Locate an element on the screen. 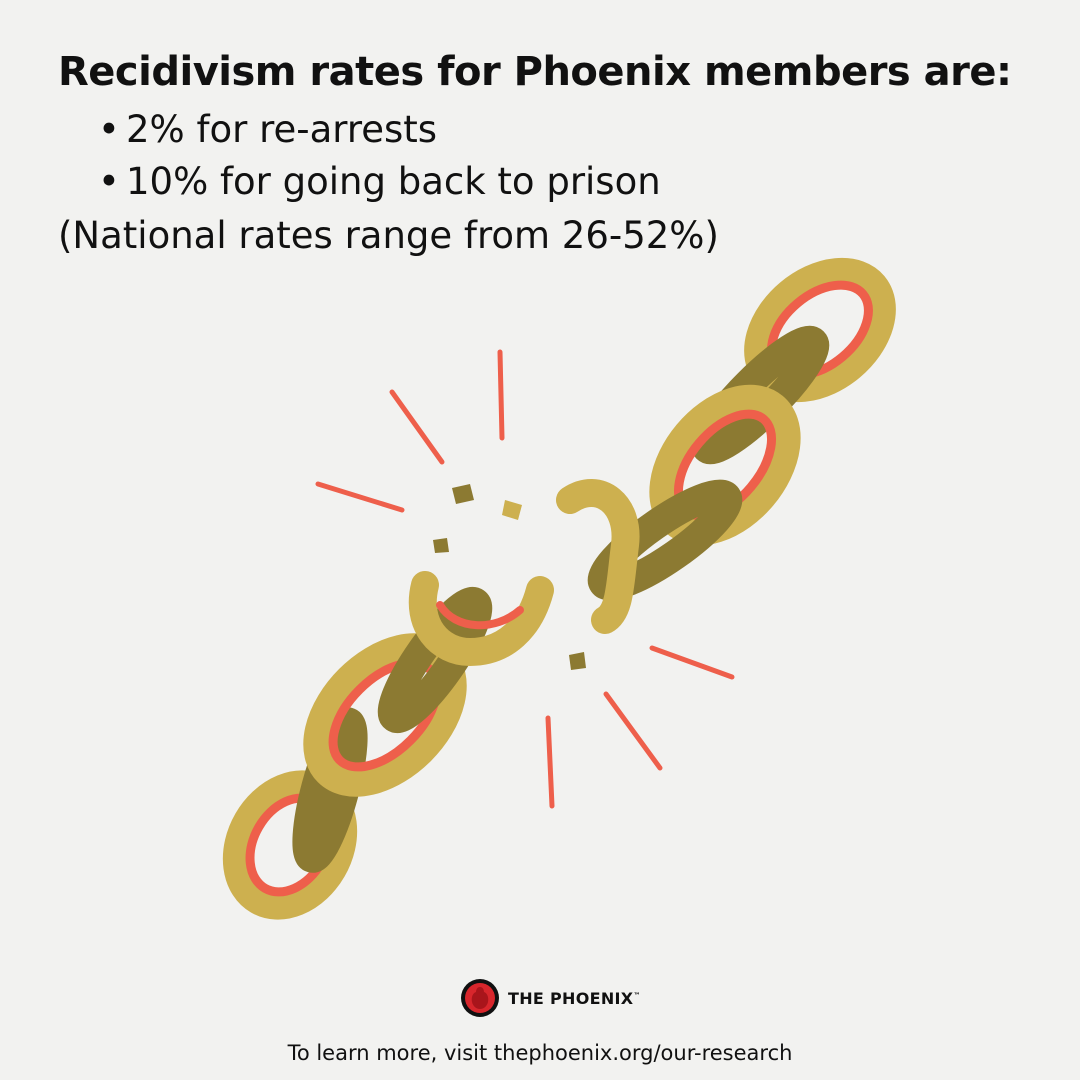 The image size is (1080, 1080). chain-fragments is located at coordinates (509, 577).